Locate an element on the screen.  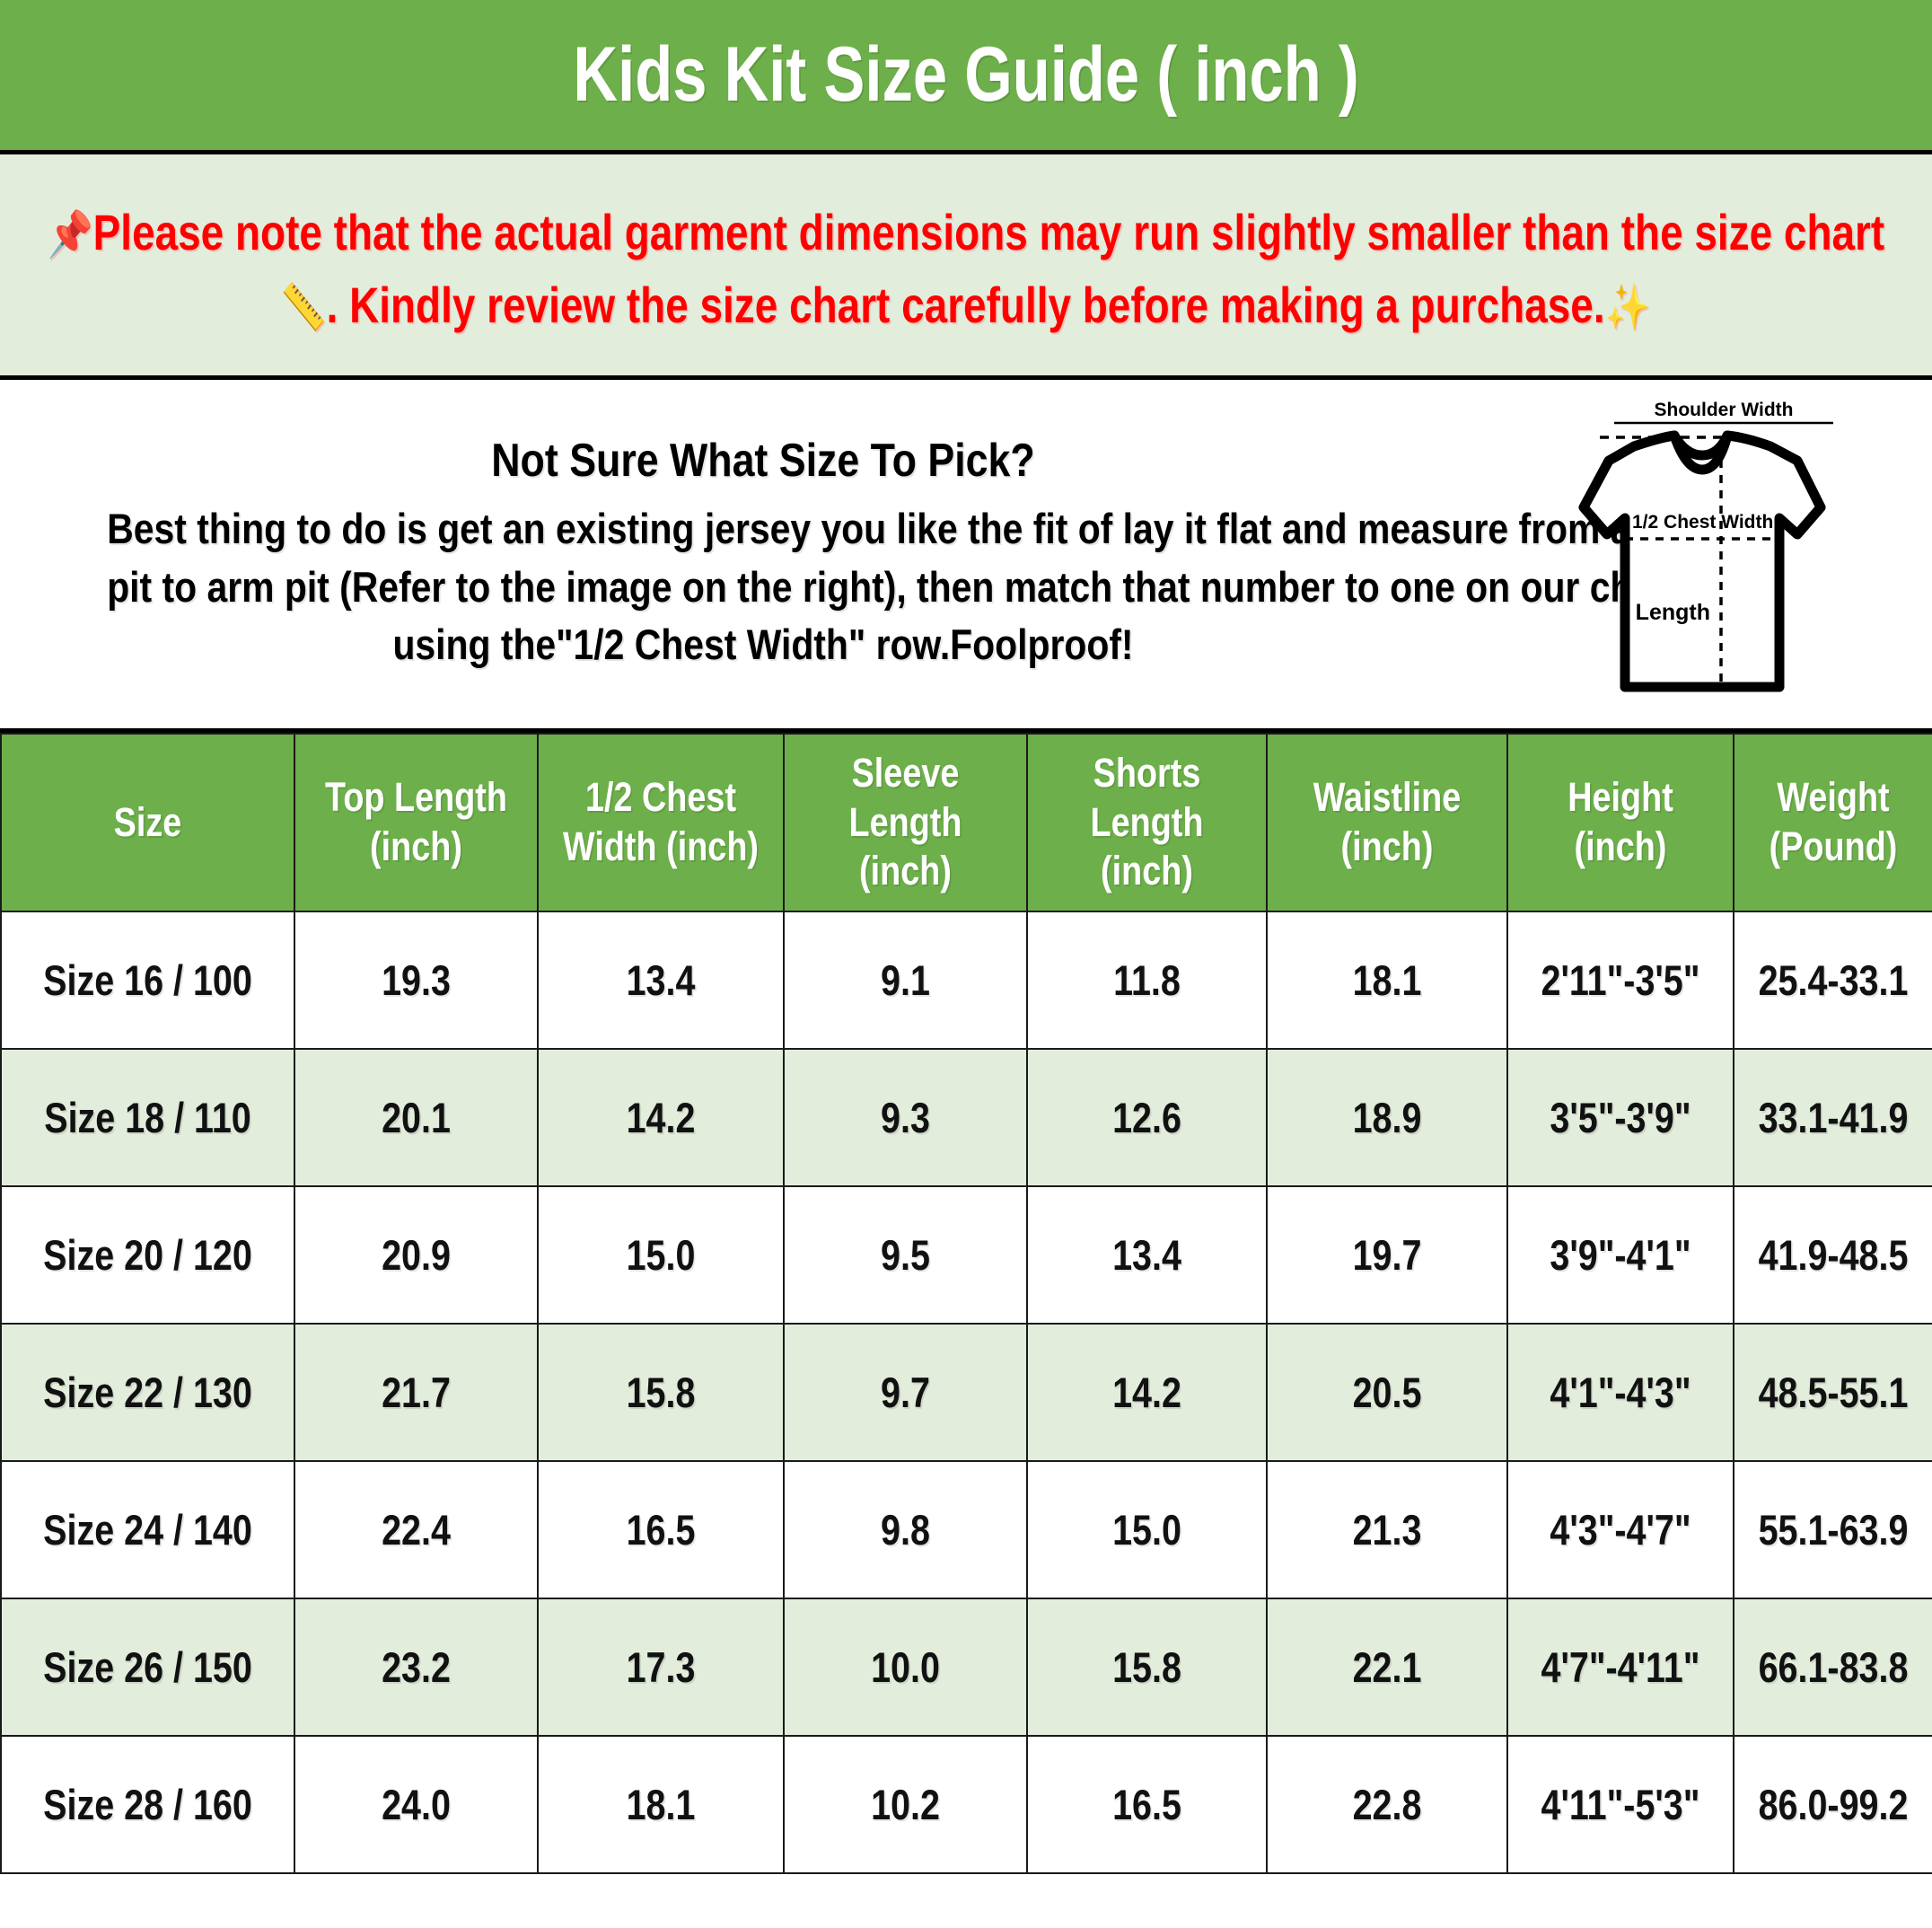
cell-shorts-length: 13.4 is located at coordinates (1147, 1255).